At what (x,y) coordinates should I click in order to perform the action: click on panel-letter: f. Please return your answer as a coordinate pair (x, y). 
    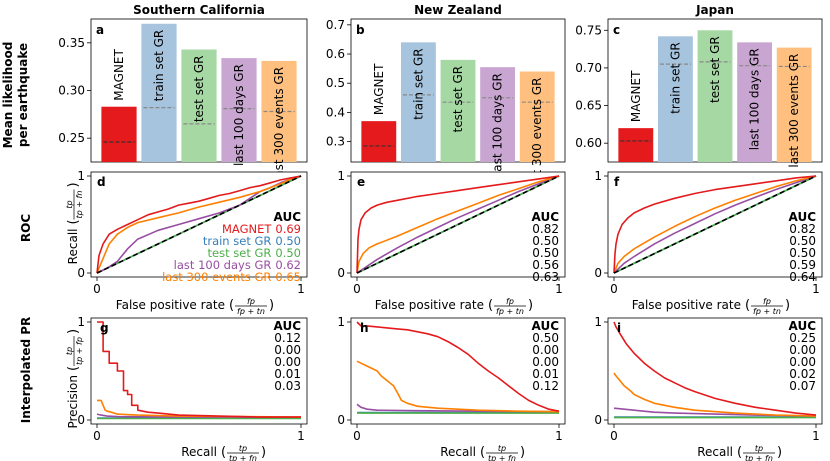
    Looking at the image, I should click on (617, 182).